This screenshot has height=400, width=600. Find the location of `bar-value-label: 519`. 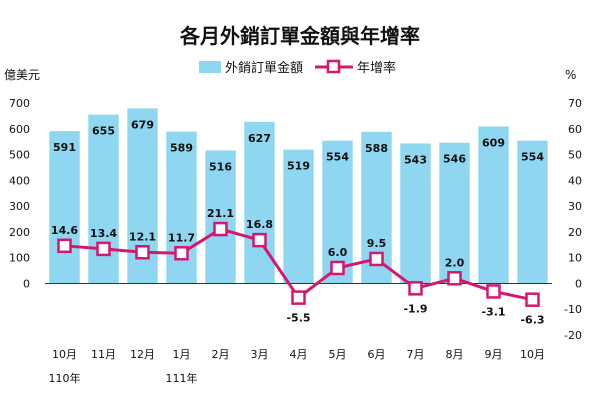

bar-value-label: 519 is located at coordinates (298, 166).